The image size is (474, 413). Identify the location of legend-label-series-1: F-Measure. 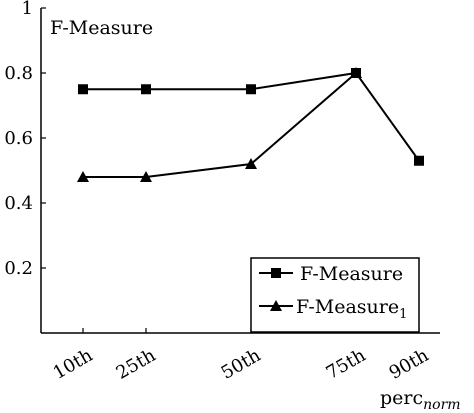
(351, 274).